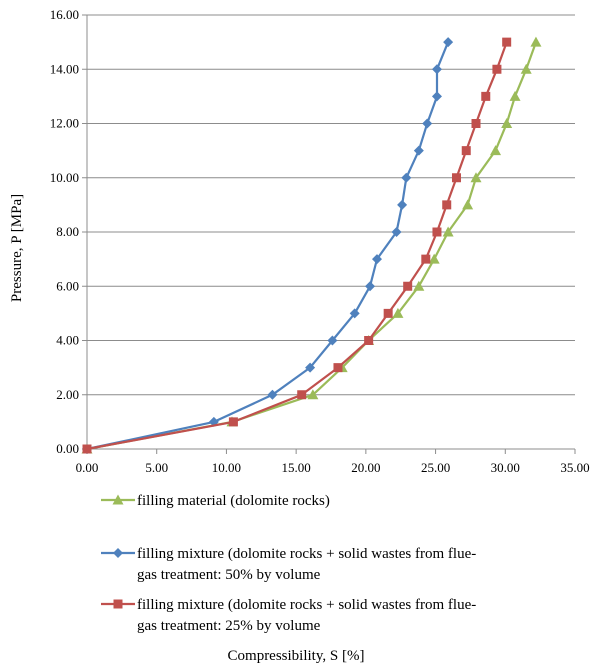  Describe the element at coordinates (229, 626) in the screenshot. I see `legend-label: gas treatment: 25% by volume` at that location.